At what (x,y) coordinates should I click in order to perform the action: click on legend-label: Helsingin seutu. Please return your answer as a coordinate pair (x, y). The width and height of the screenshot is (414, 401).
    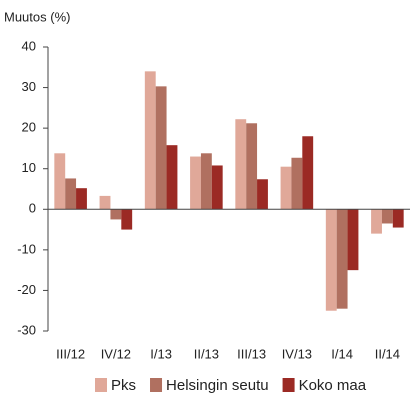
    Looking at the image, I should click on (217, 385).